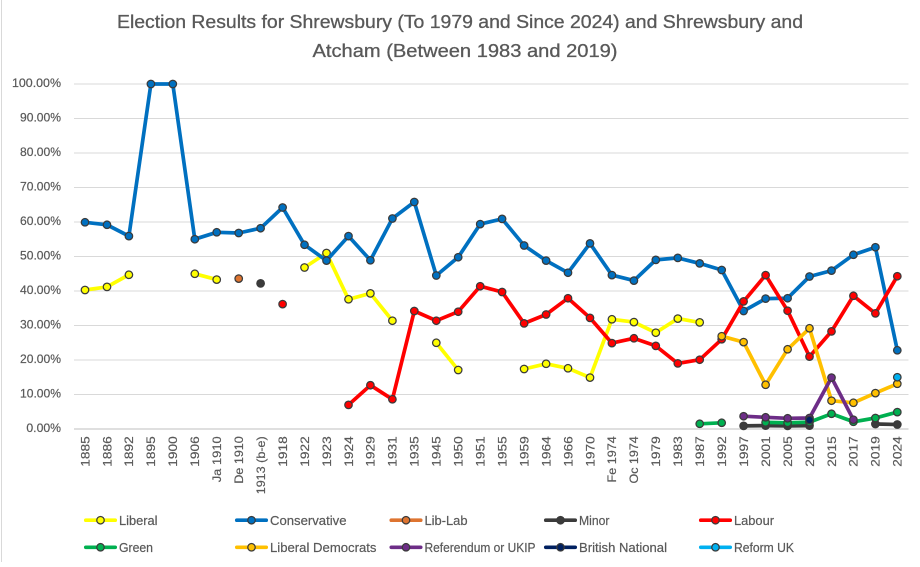 Image resolution: width=920 pixels, height=567 pixels. Describe the element at coordinates (480, 548) in the screenshot. I see `svg-text: Referendum or UKIP` at that location.